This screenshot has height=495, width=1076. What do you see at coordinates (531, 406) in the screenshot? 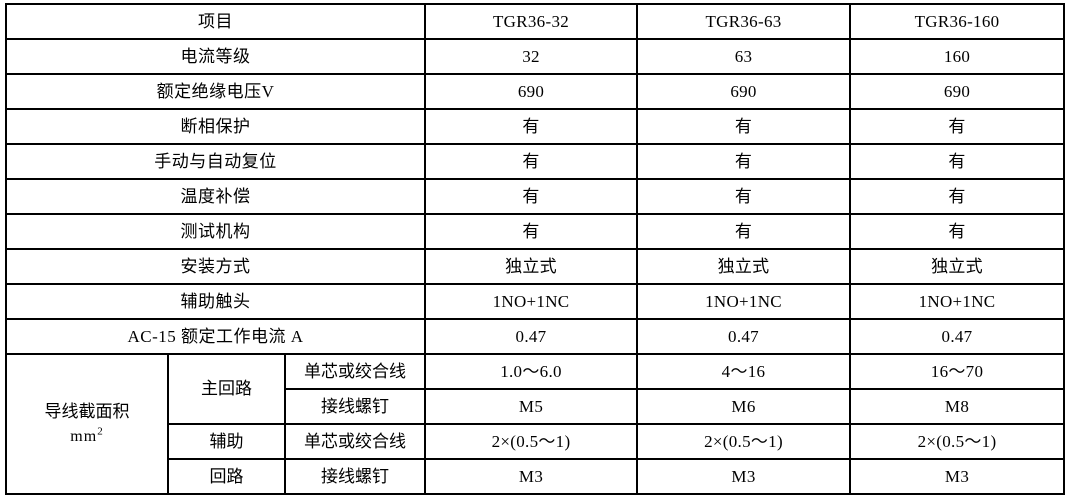
I see `wire-value-0: M5` at bounding box center [531, 406].